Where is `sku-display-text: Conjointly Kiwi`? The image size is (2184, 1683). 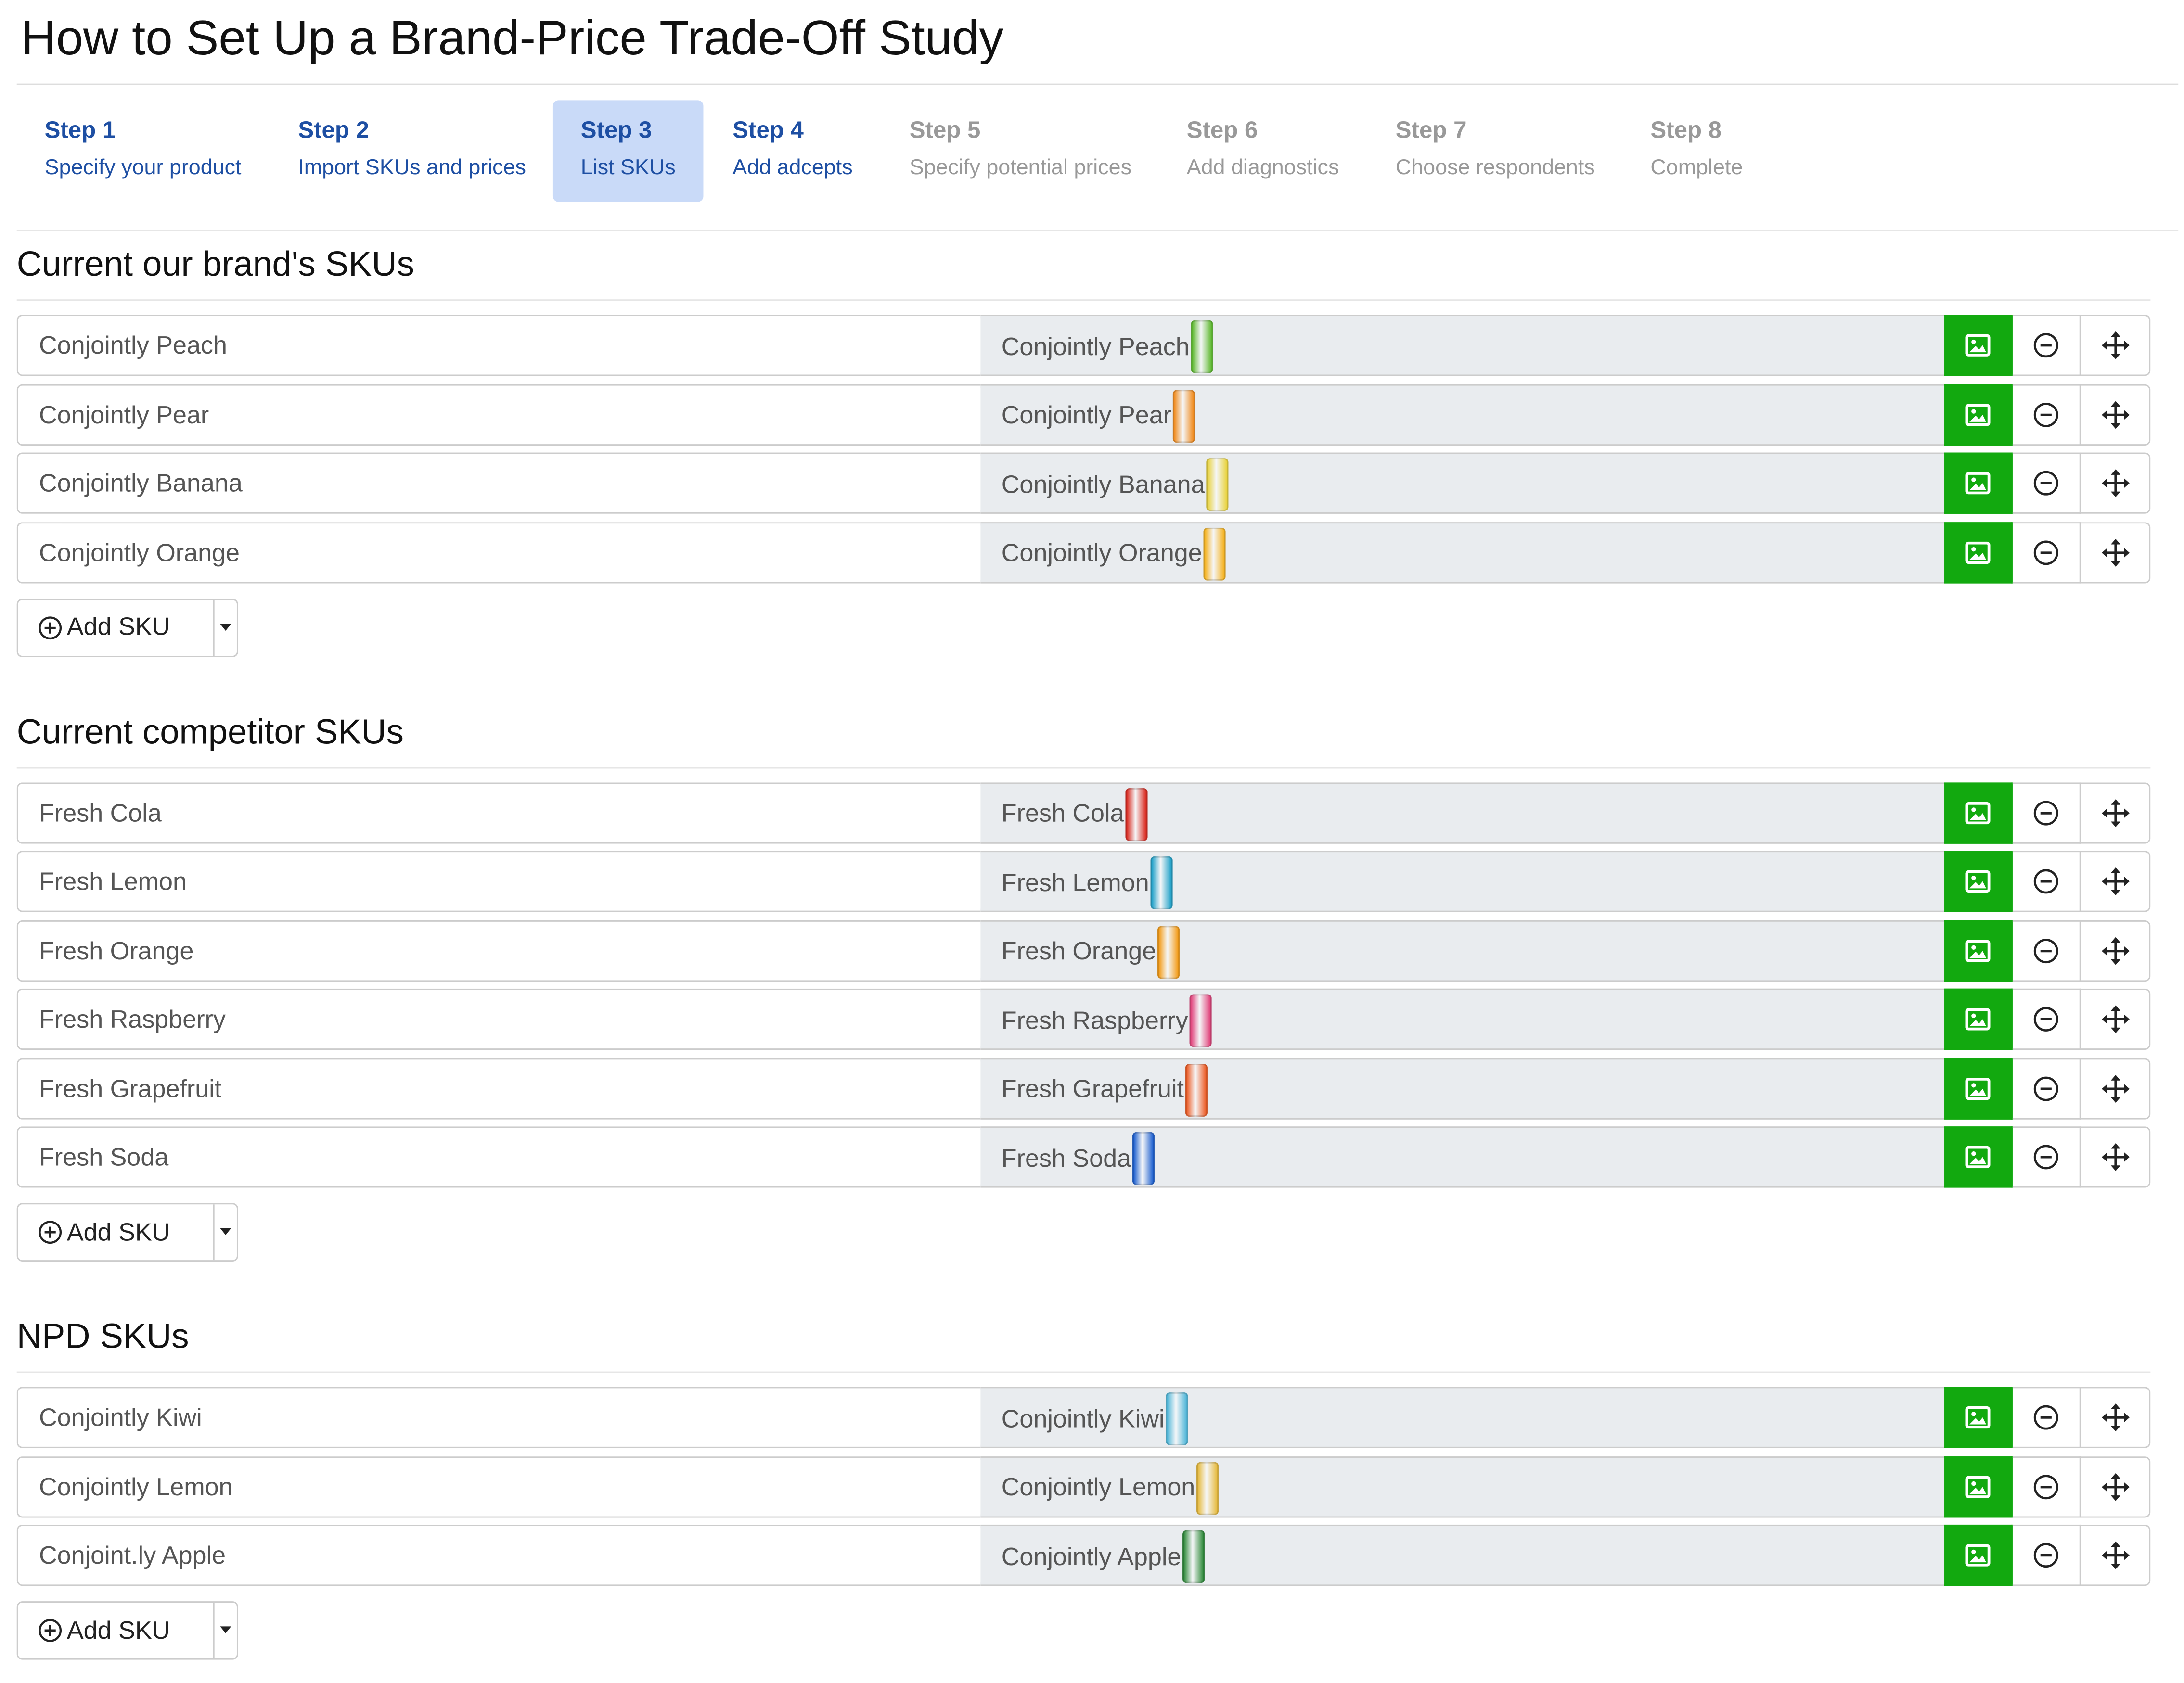
sku-display-text: Conjointly Kiwi is located at coordinates (1083, 1418).